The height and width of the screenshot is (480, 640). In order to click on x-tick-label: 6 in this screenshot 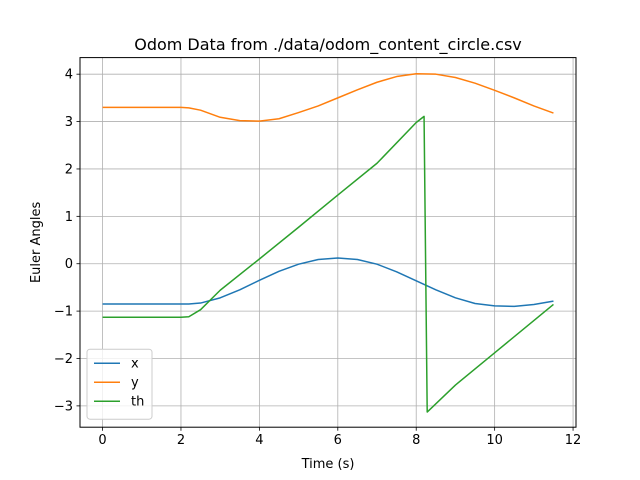, I will do `click(338, 440)`.